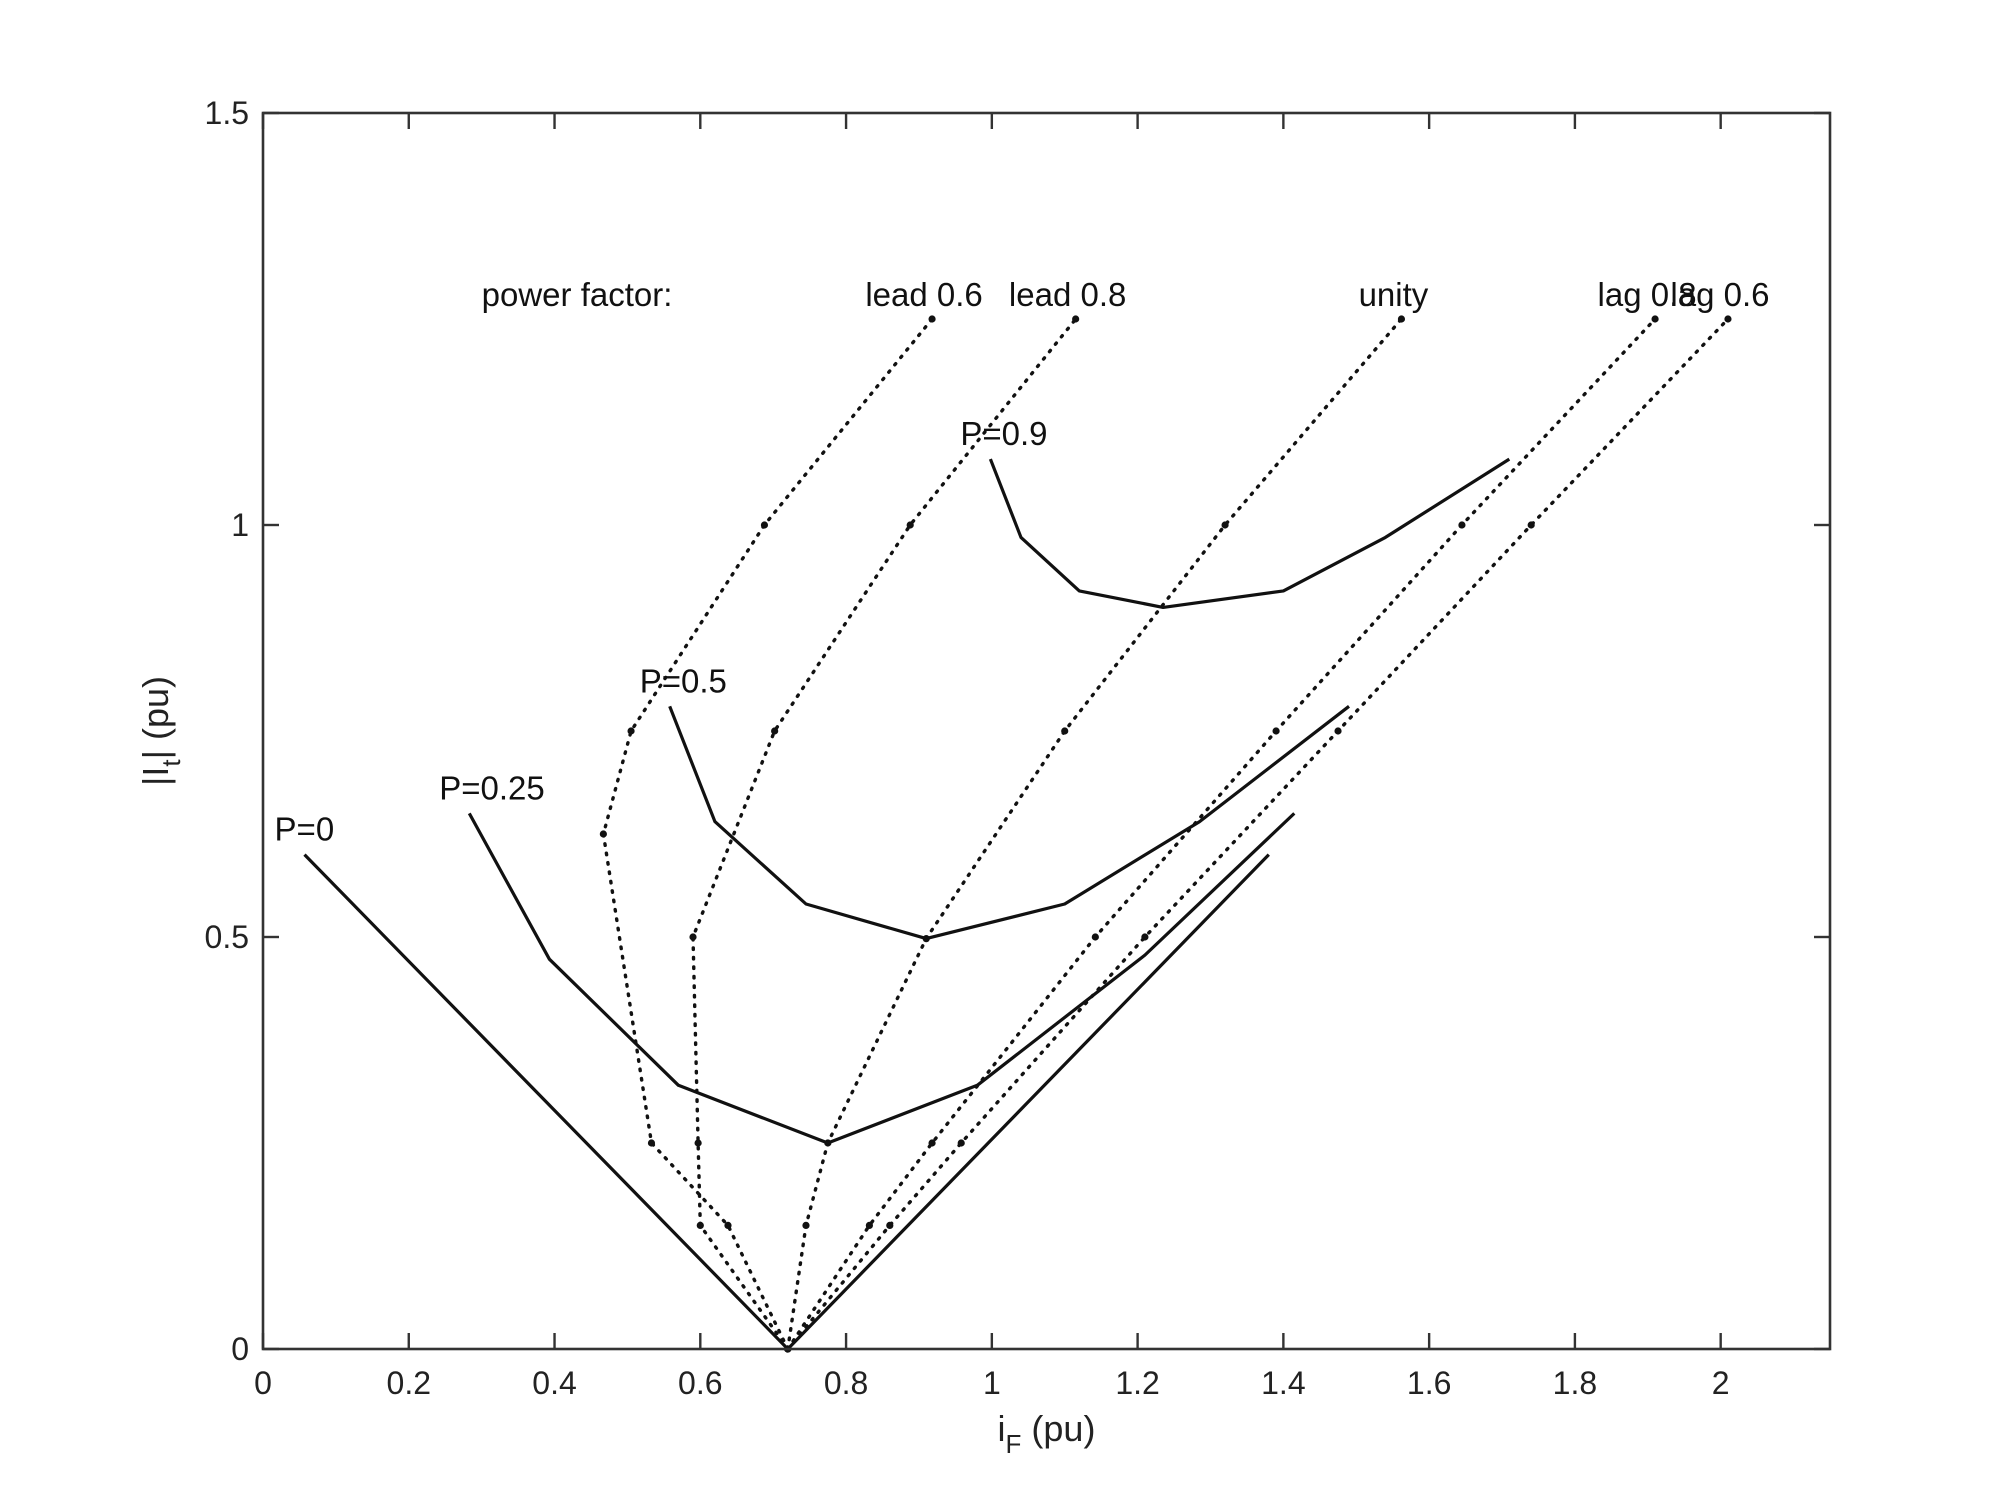  What do you see at coordinates (492, 787) in the screenshot?
I see `power-curve-label: P=0.25` at bounding box center [492, 787].